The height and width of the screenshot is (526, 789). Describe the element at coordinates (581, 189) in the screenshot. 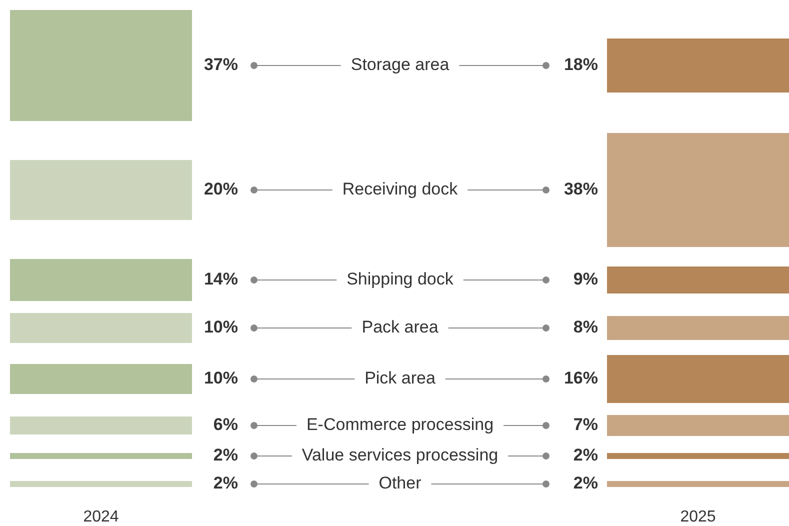

I see `data-label: 38%` at that location.